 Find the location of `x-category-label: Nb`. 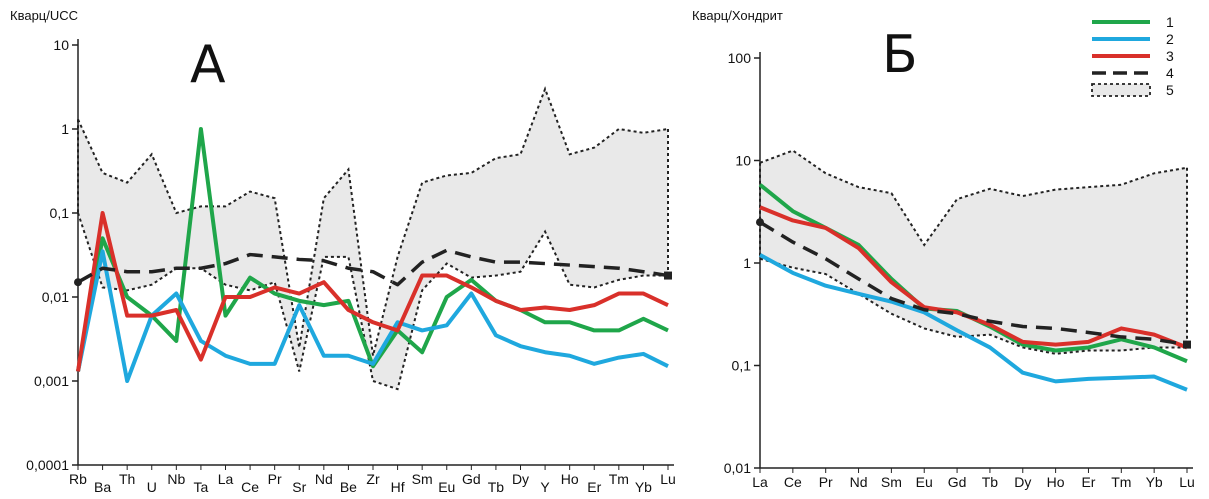

x-category-label: Nb is located at coordinates (176, 479).